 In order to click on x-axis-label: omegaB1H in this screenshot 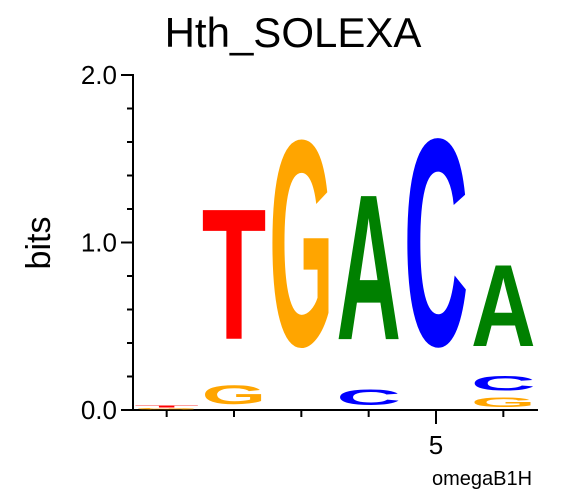, I will do `click(482, 479)`.